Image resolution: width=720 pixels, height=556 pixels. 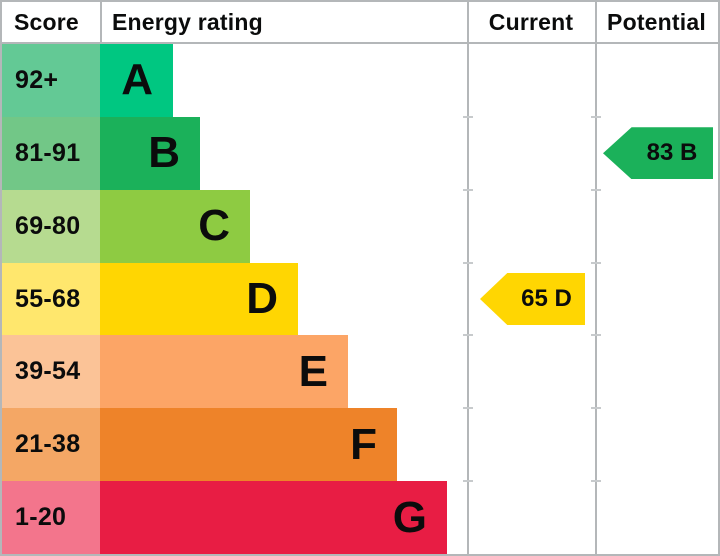 What do you see at coordinates (596, 278) in the screenshot?
I see `divider-potential-column` at bounding box center [596, 278].